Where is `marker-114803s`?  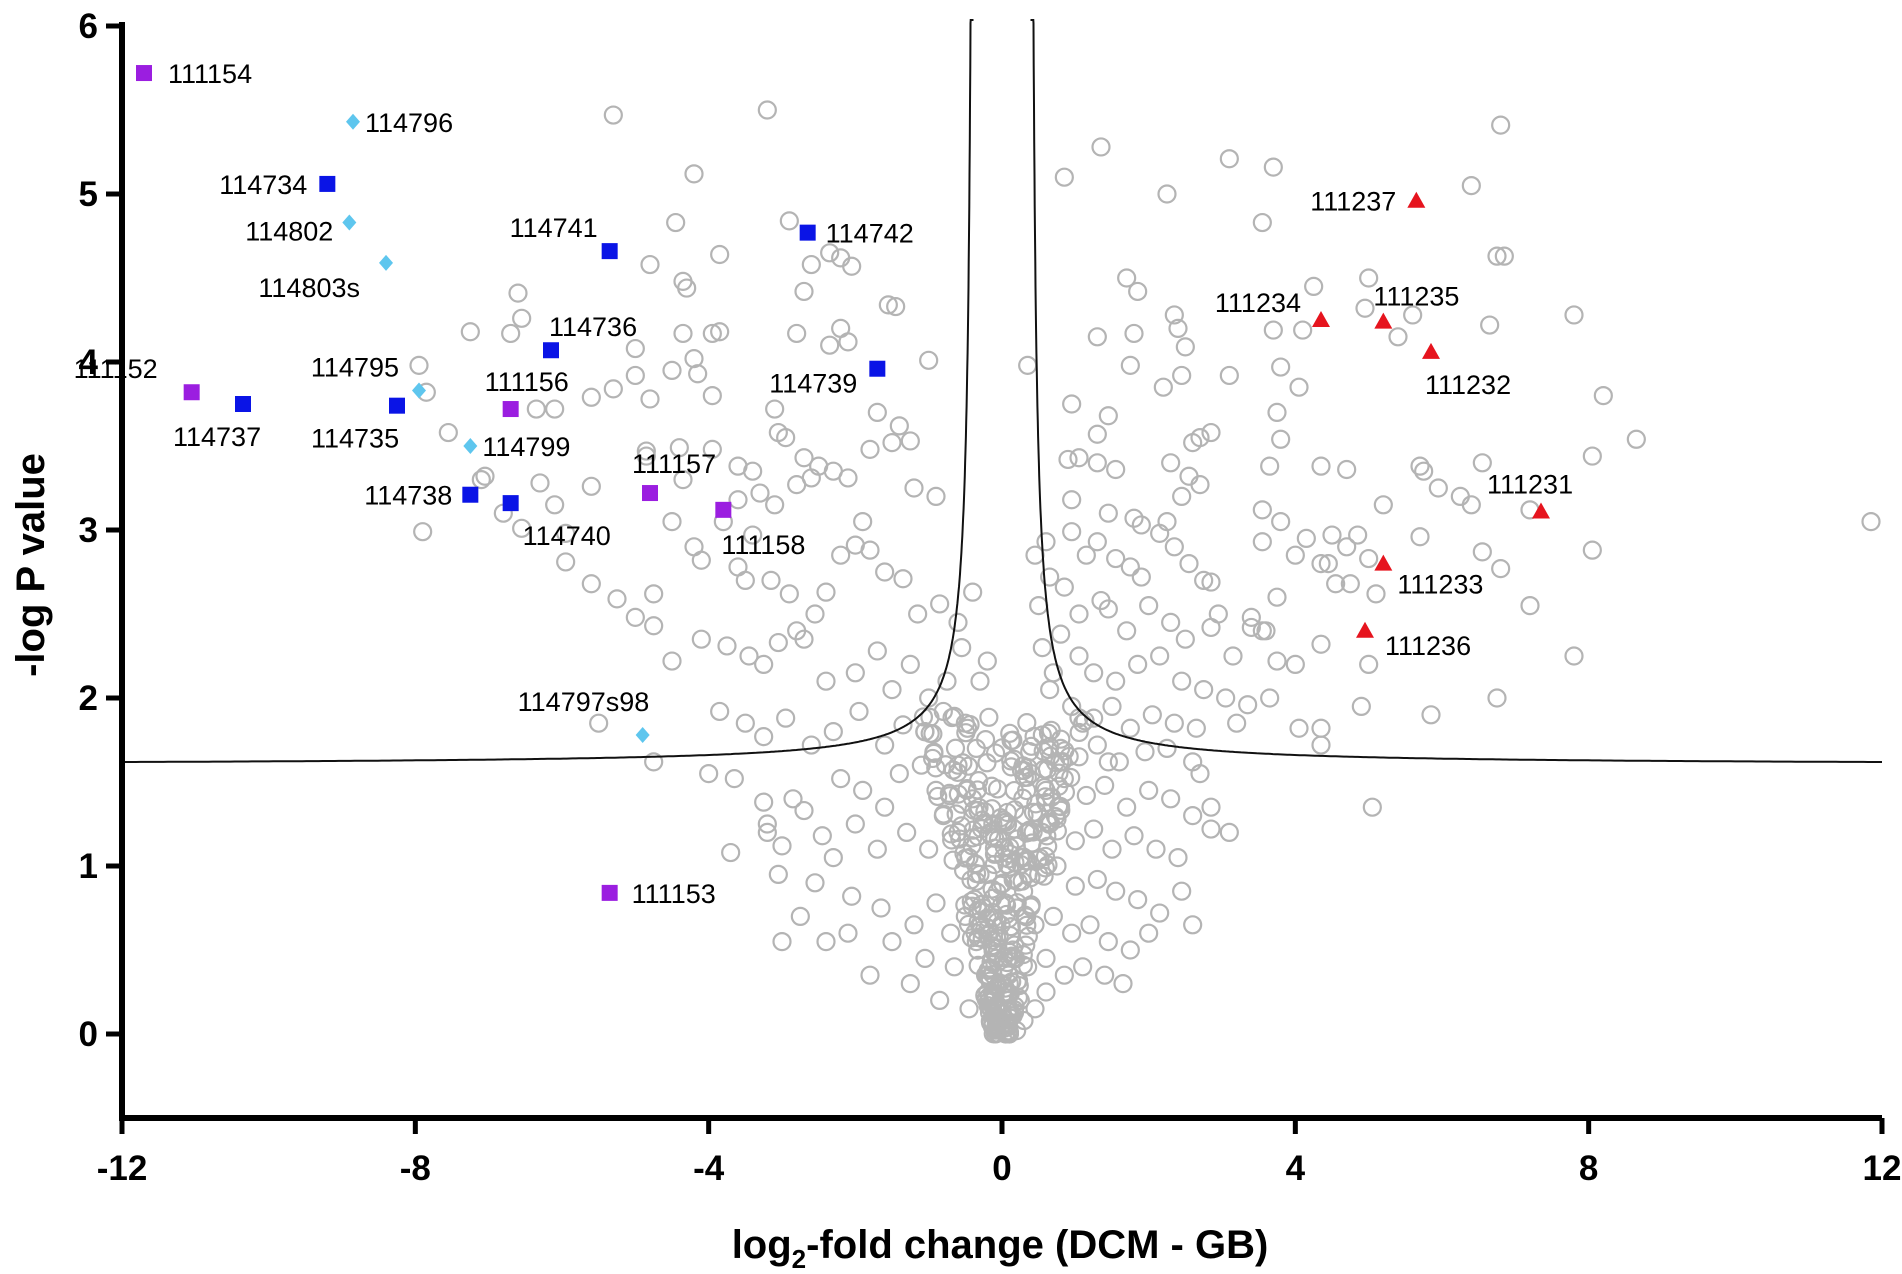 marker-114803s is located at coordinates (386, 262).